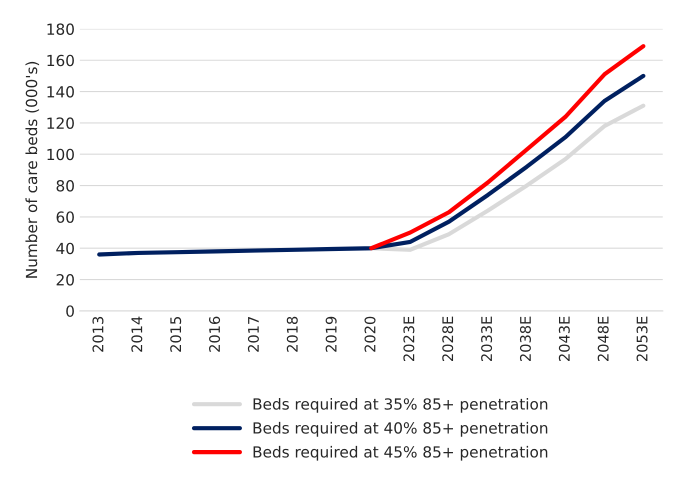 This screenshot has height=482, width=694. What do you see at coordinates (401, 453) in the screenshot?
I see `legend-label: Beds required at 45% 85+ penetration` at bounding box center [401, 453].